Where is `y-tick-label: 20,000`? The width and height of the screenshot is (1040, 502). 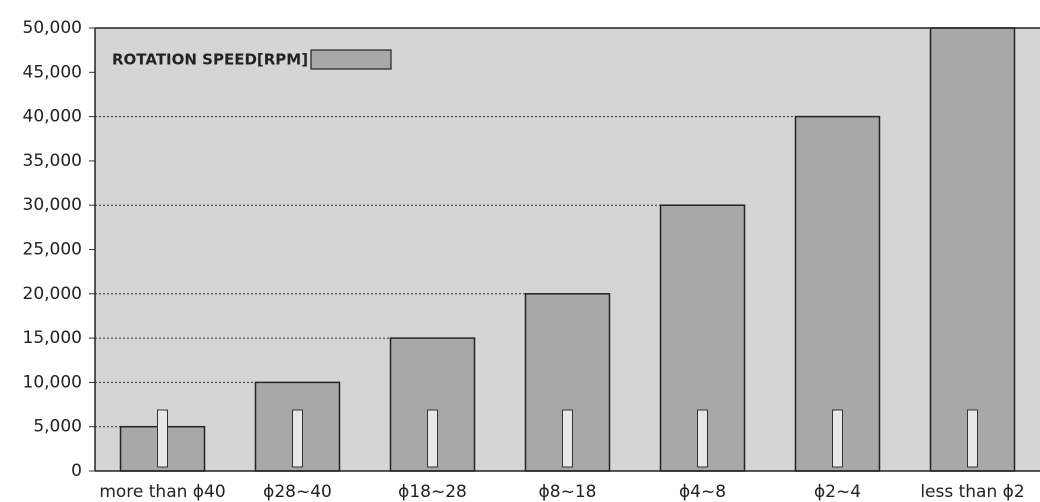
y-tick-label: 20,000 is located at coordinates (52, 294).